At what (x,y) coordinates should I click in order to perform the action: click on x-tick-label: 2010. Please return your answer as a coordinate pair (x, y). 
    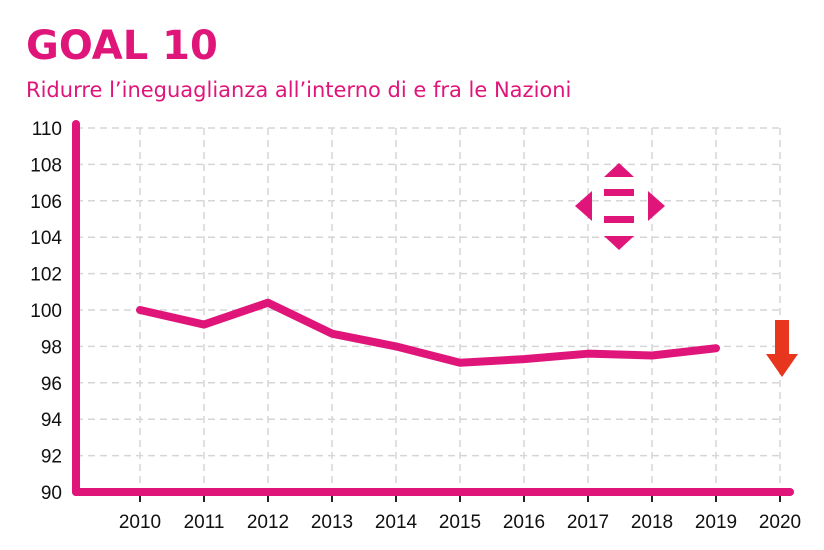
    Looking at the image, I should click on (140, 522).